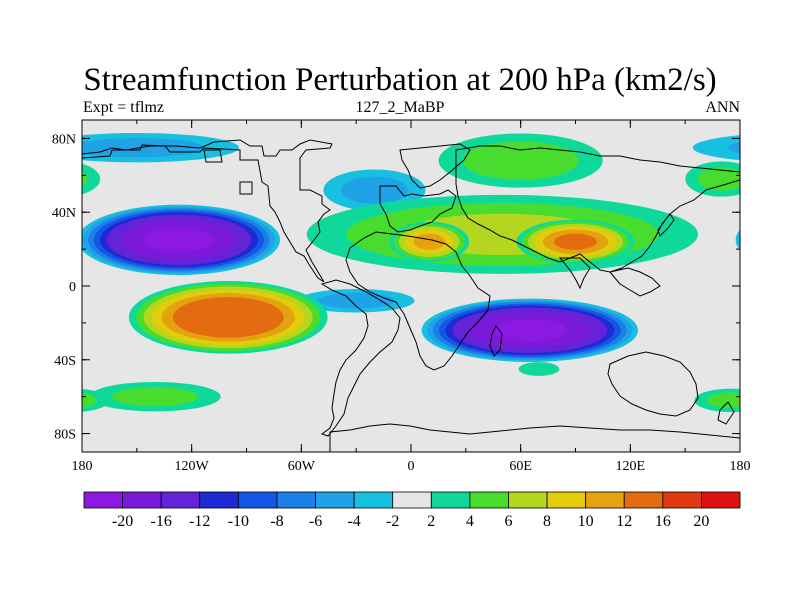 This screenshot has width=800, height=600. What do you see at coordinates (635, 282) in the screenshot?
I see `southeast-asia-coastline` at bounding box center [635, 282].